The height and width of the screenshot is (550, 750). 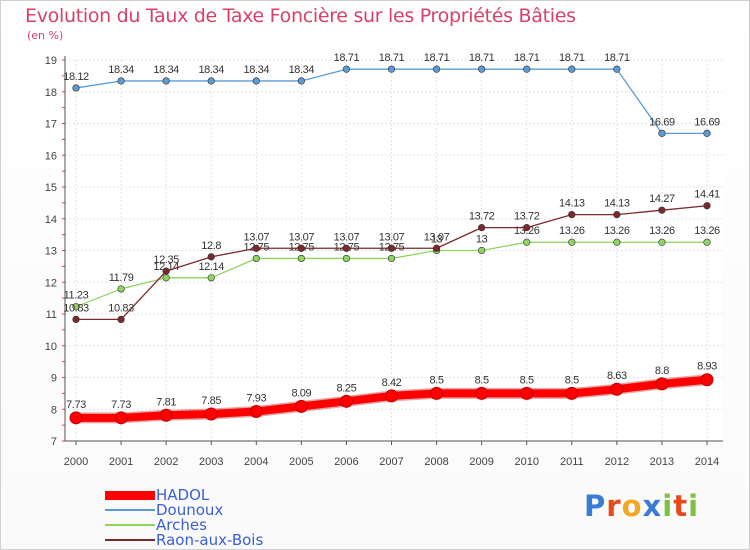 I want to click on x-tick-label: 2010, so click(x=526, y=462).